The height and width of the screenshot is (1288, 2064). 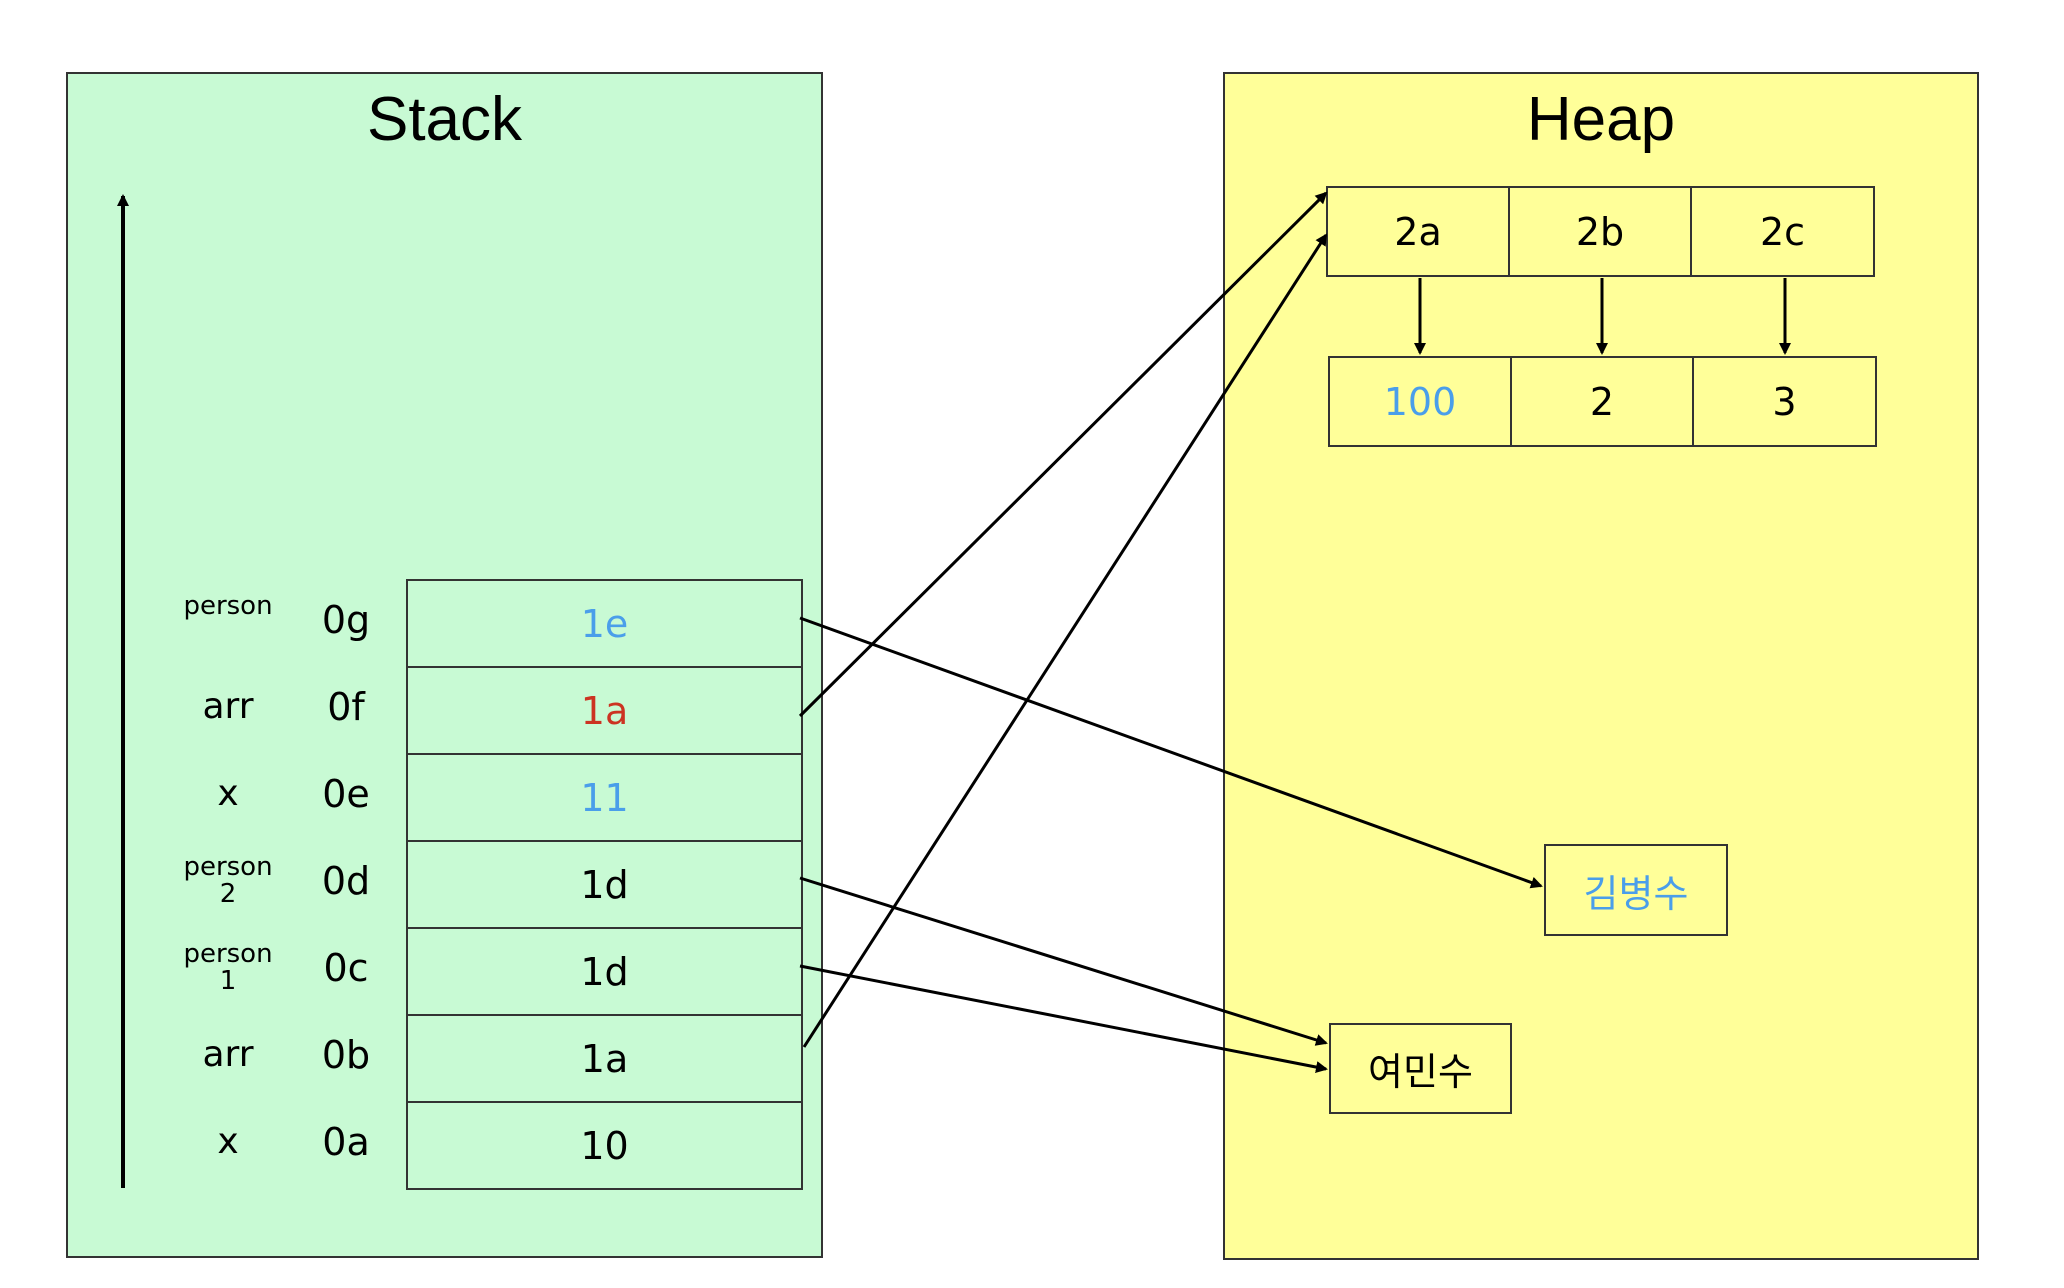 I want to click on stack-address: 0d, so click(x=346, y=880).